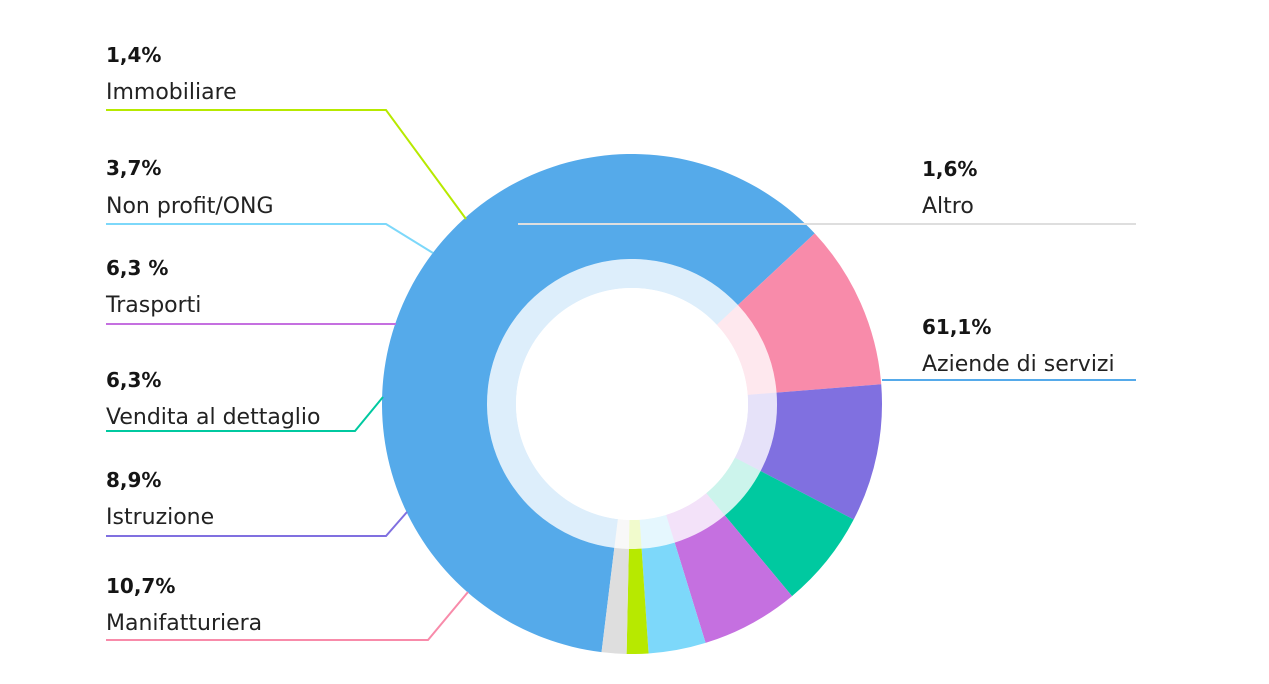 The image size is (1269, 684). What do you see at coordinates (257, 524) in the screenshot?
I see `leader-line-istruzione` at bounding box center [257, 524].